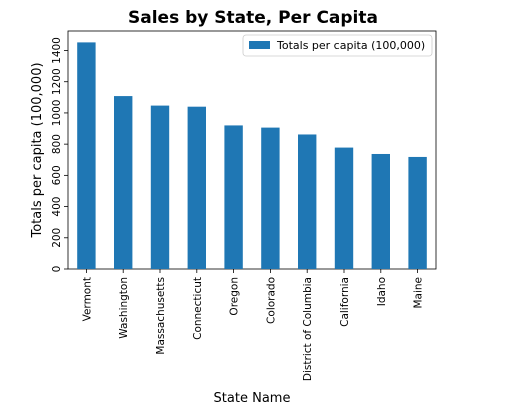 This screenshot has height=411, width=519. Describe the element at coordinates (123, 182) in the screenshot. I see `bar-washington` at that location.